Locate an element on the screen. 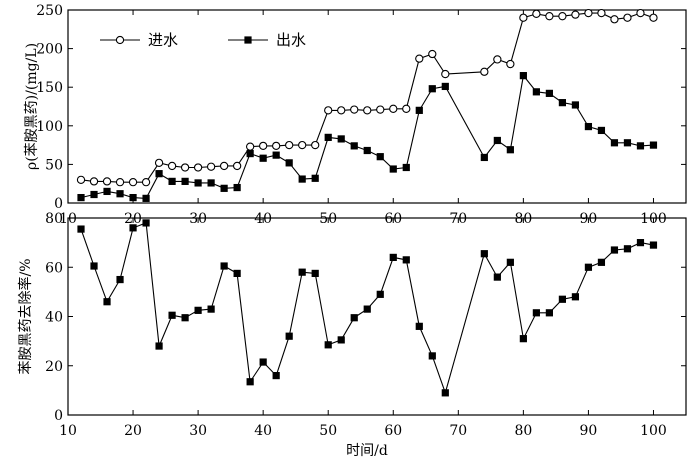 The height and width of the screenshot is (461, 700). x-tick-label: 100 is located at coordinates (653, 431).